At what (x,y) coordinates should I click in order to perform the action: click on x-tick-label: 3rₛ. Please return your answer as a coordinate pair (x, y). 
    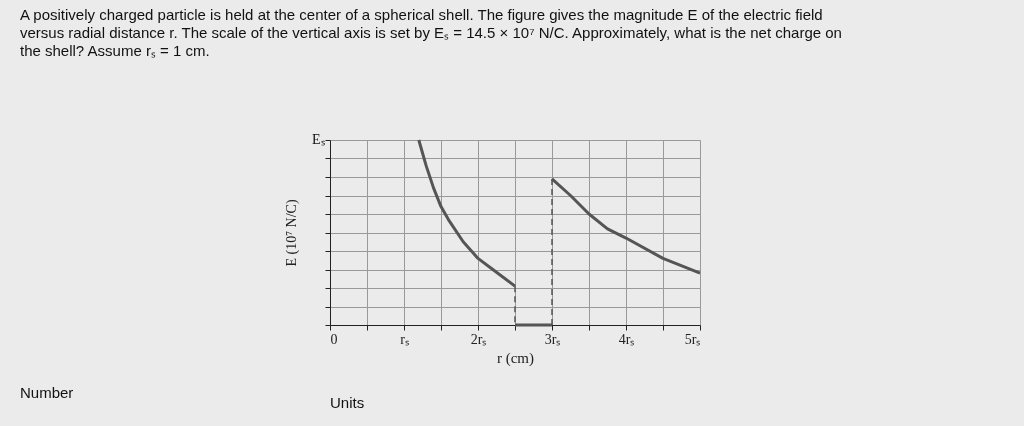
    Looking at the image, I should click on (552, 339).